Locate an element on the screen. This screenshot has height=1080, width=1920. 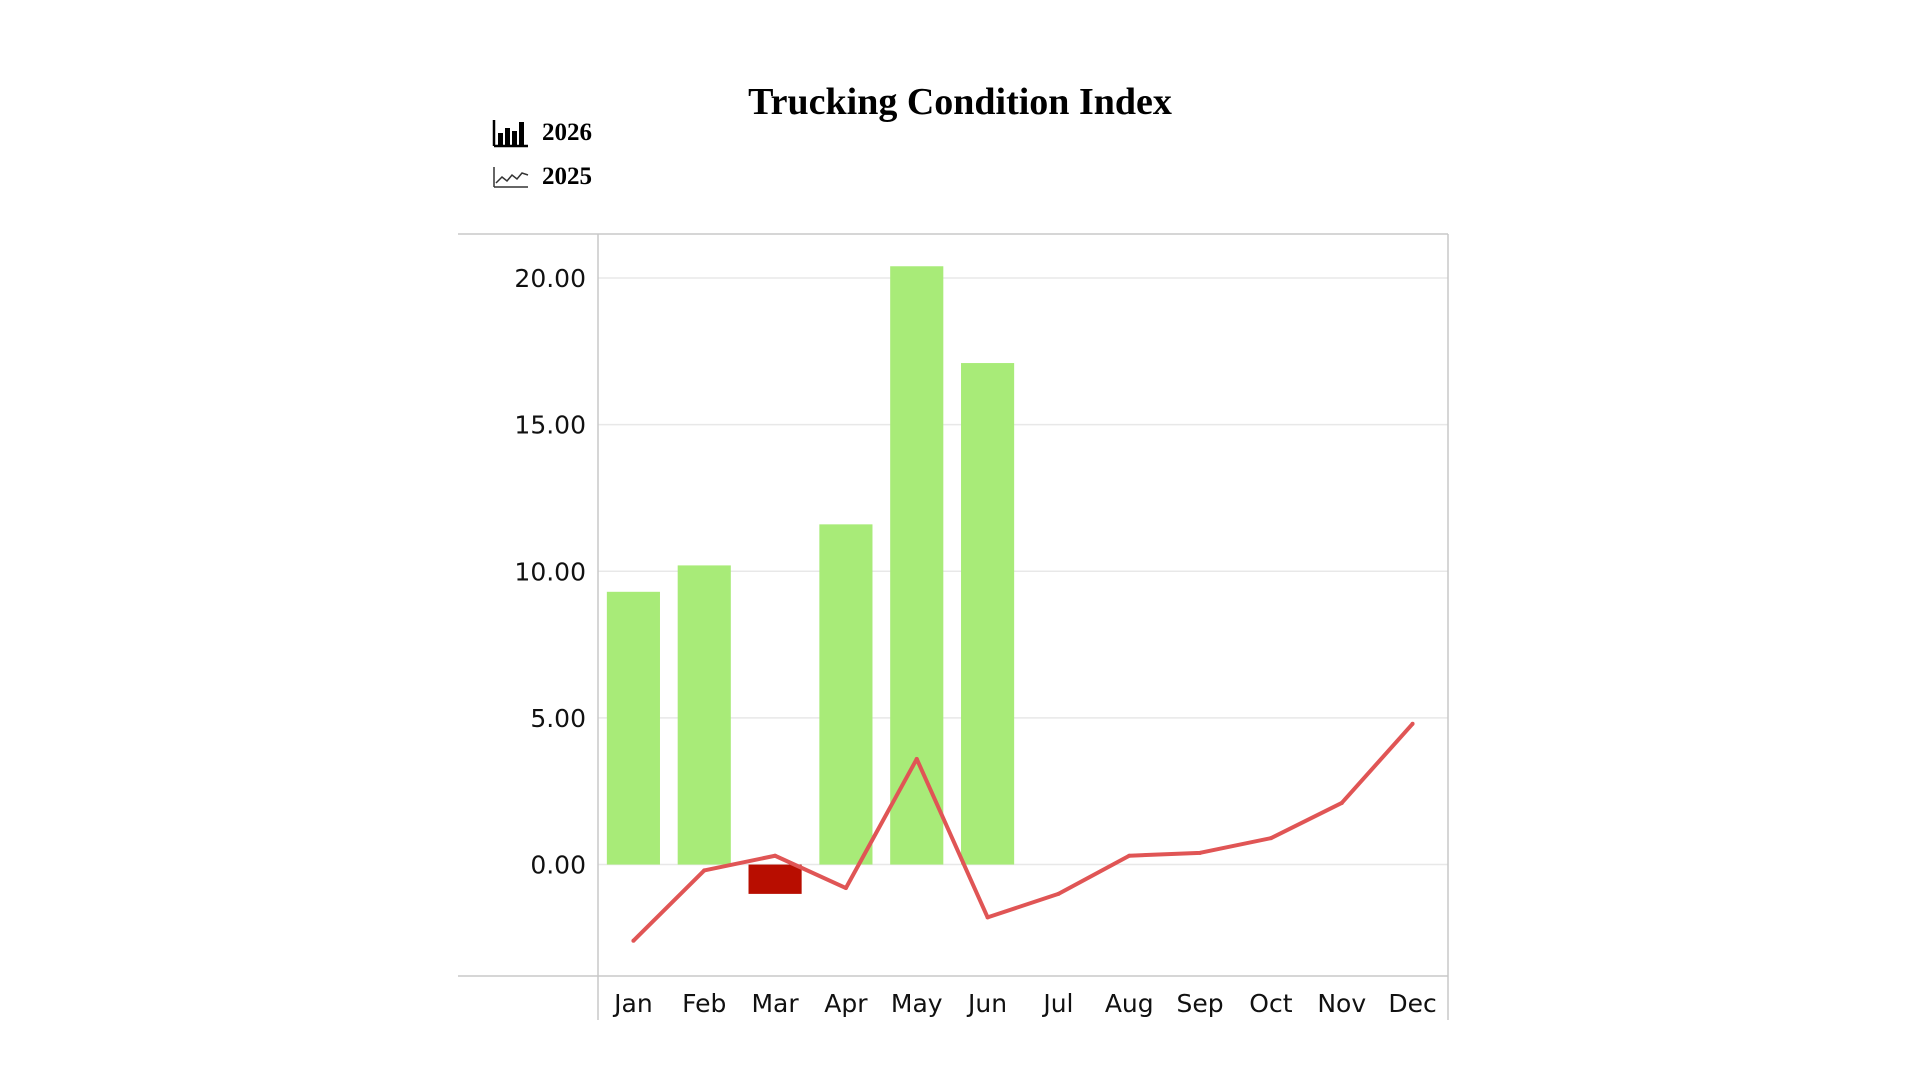
bar-jun is located at coordinates (988, 614).